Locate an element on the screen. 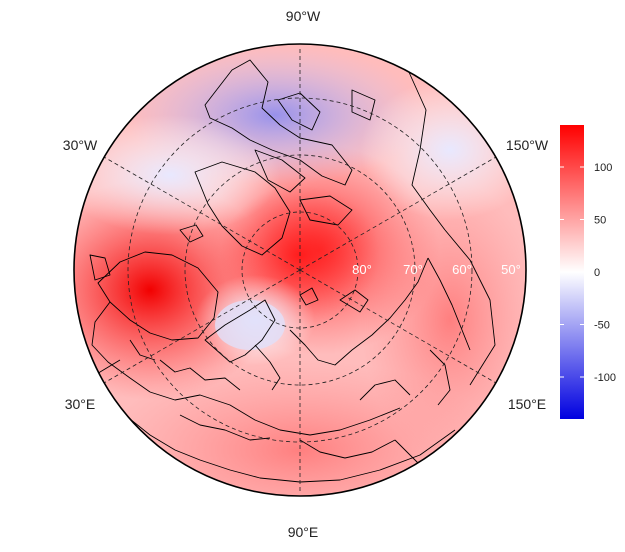  longitude-label-top: 90°W is located at coordinates (303, 16).